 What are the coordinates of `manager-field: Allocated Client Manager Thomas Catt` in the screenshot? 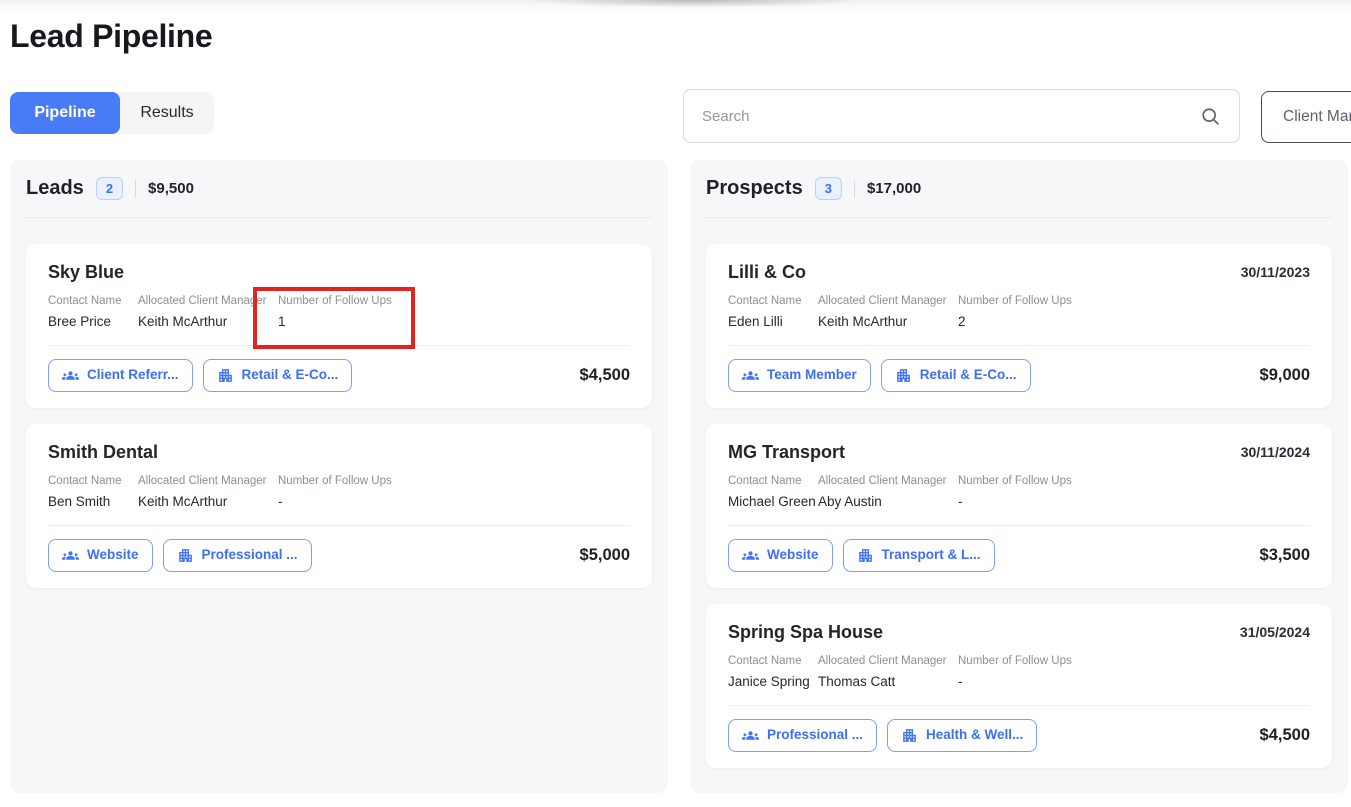 It's located at (888, 672).